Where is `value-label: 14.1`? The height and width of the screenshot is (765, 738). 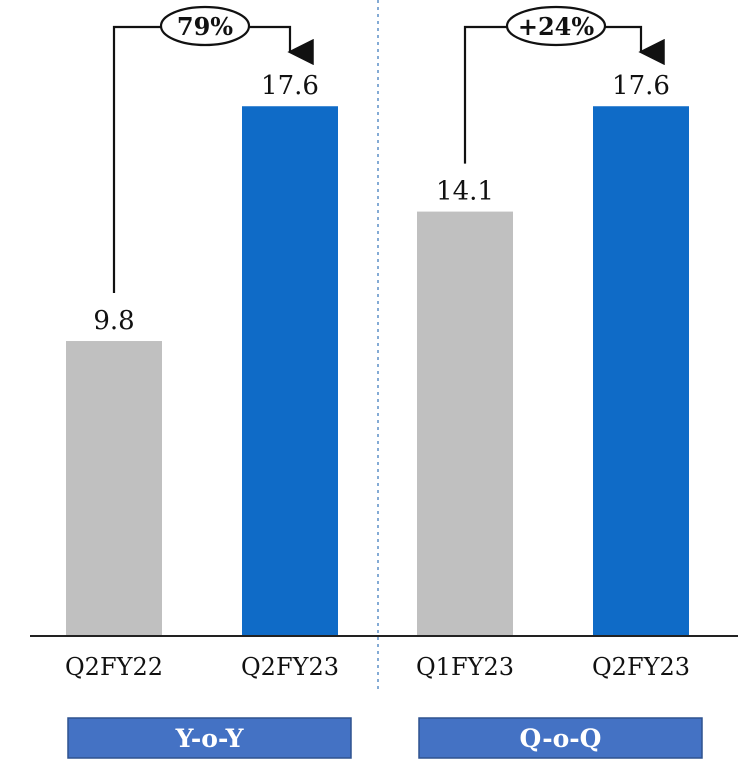 value-label: 14.1 is located at coordinates (465, 192).